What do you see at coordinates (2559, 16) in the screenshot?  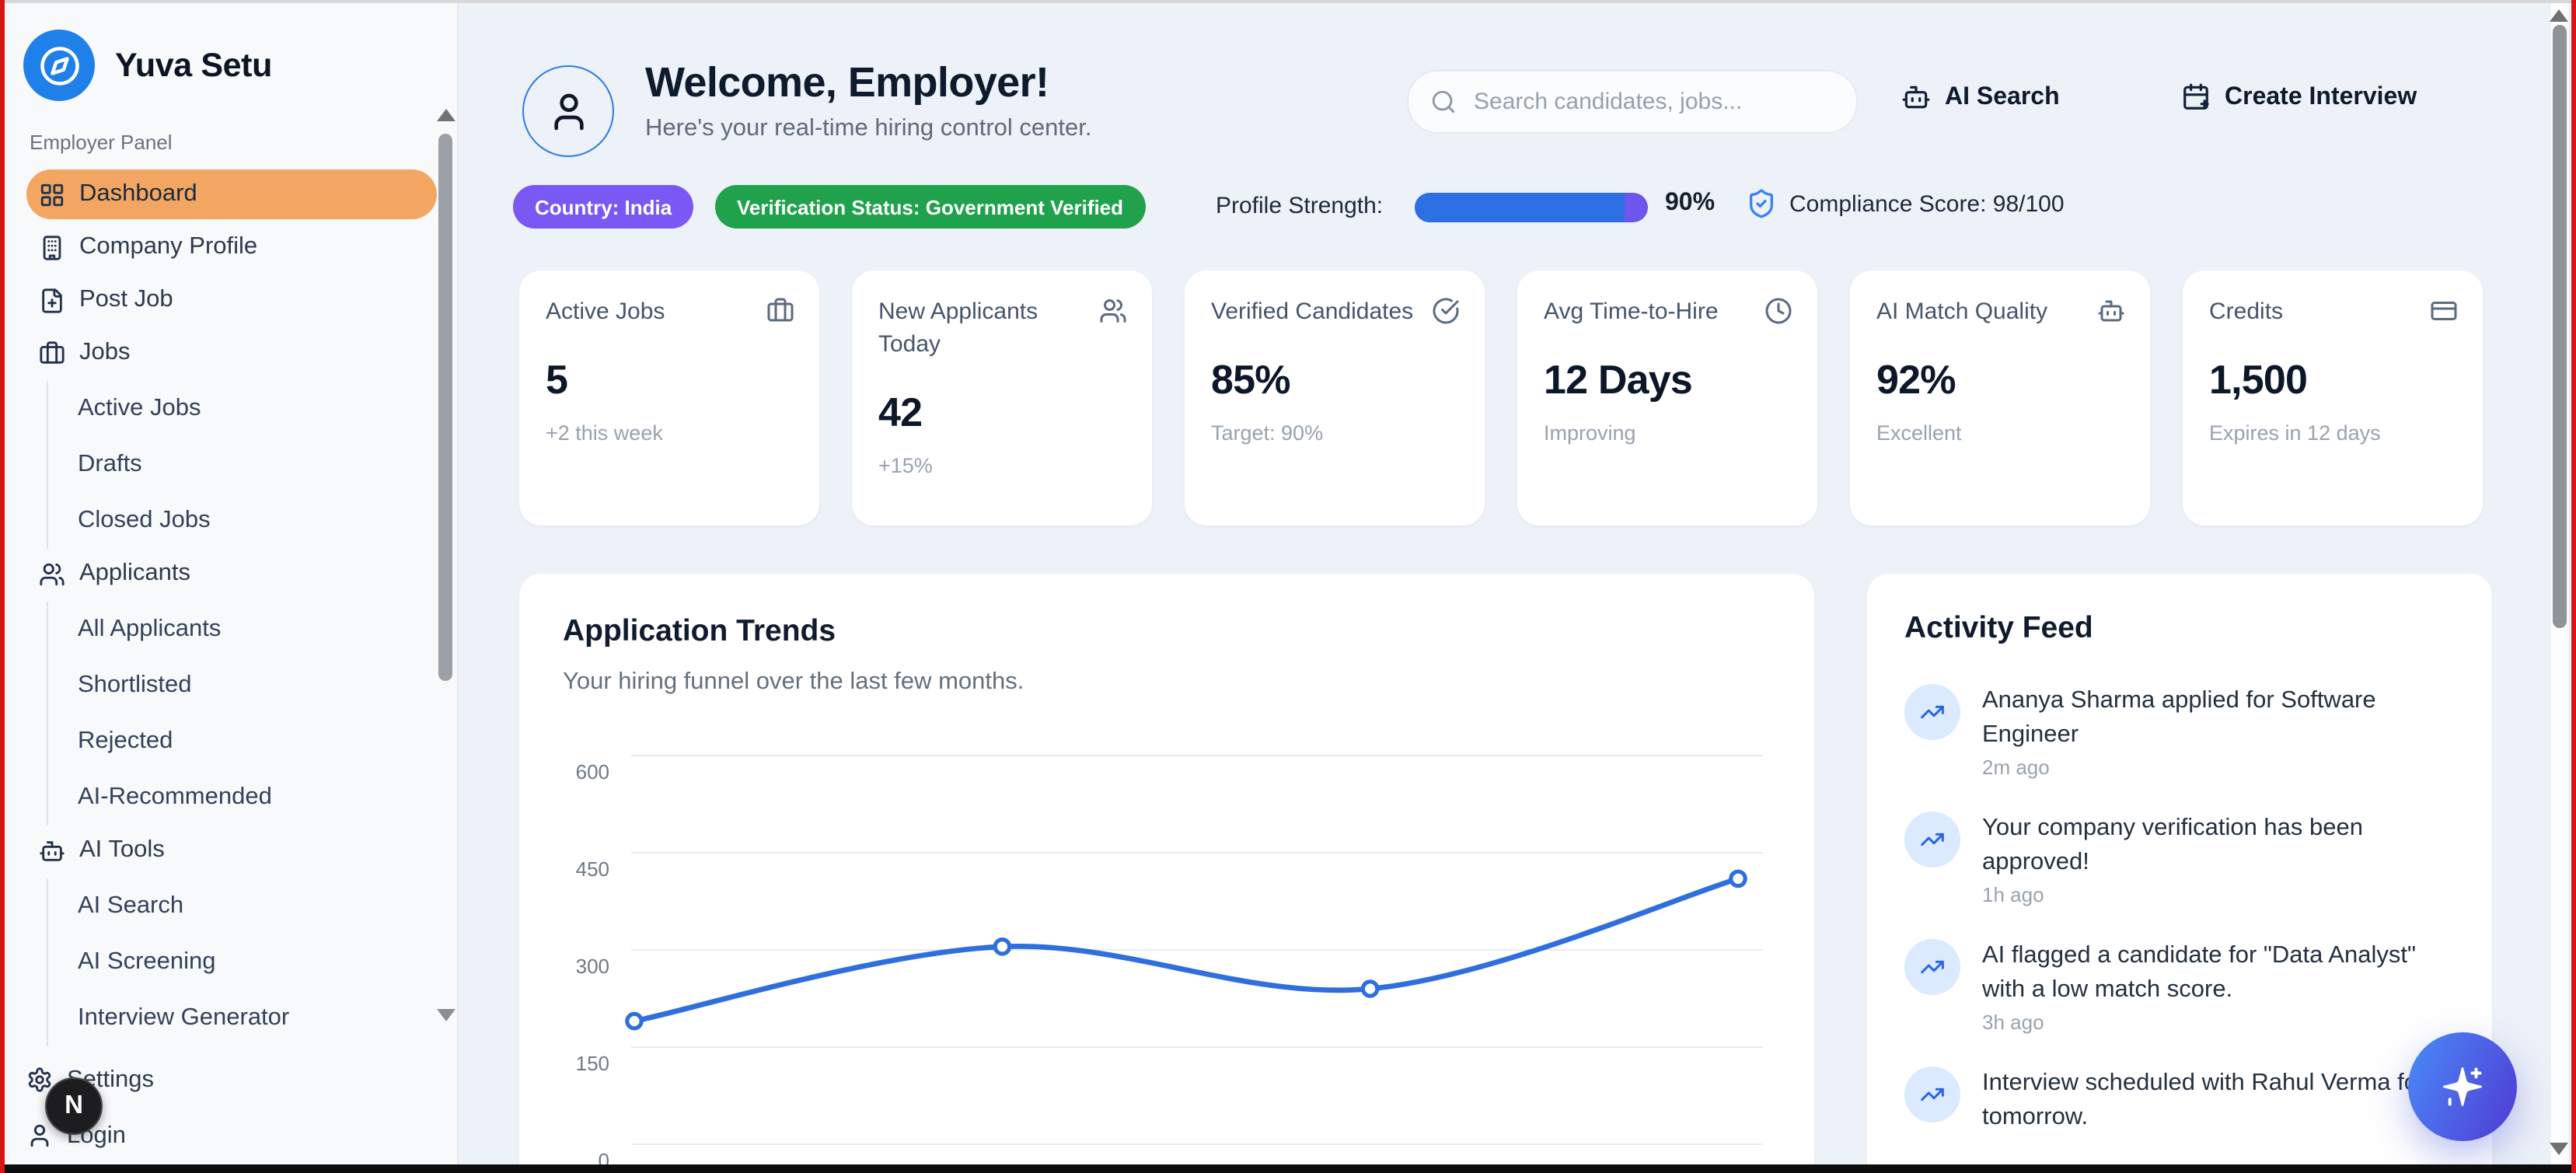 I see `window-scroll-up-arrow-icon` at bounding box center [2559, 16].